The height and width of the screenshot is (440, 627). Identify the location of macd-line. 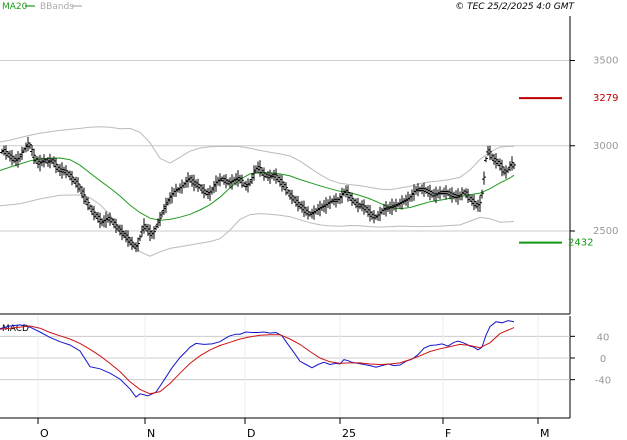
(257, 359).